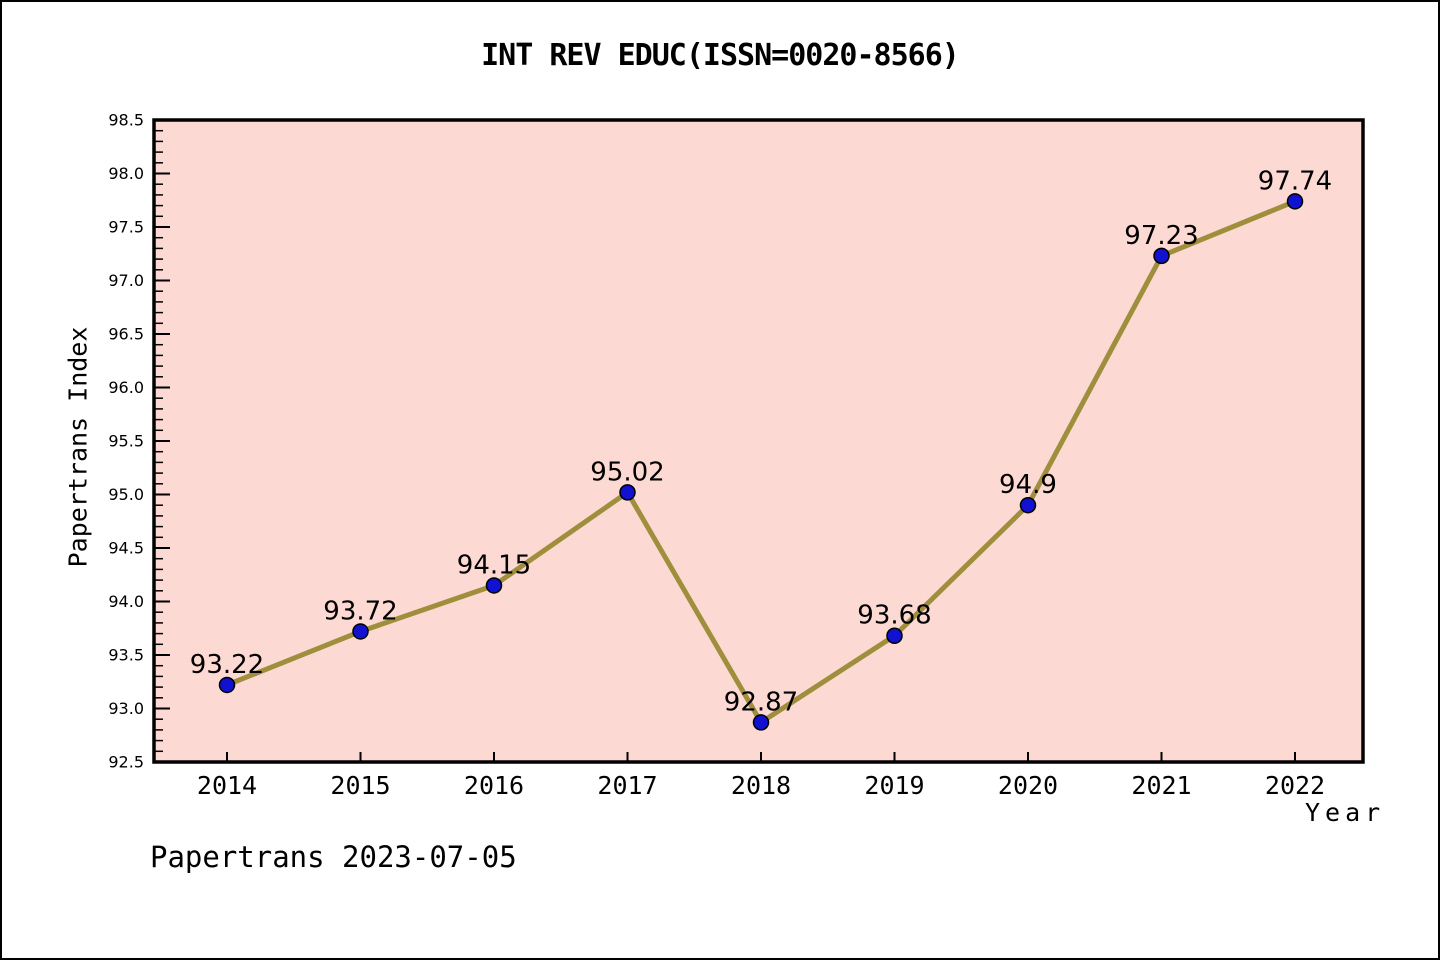 The image size is (1440, 960). Describe the element at coordinates (126, 120) in the screenshot. I see `y-tick-label: 98.5` at that location.